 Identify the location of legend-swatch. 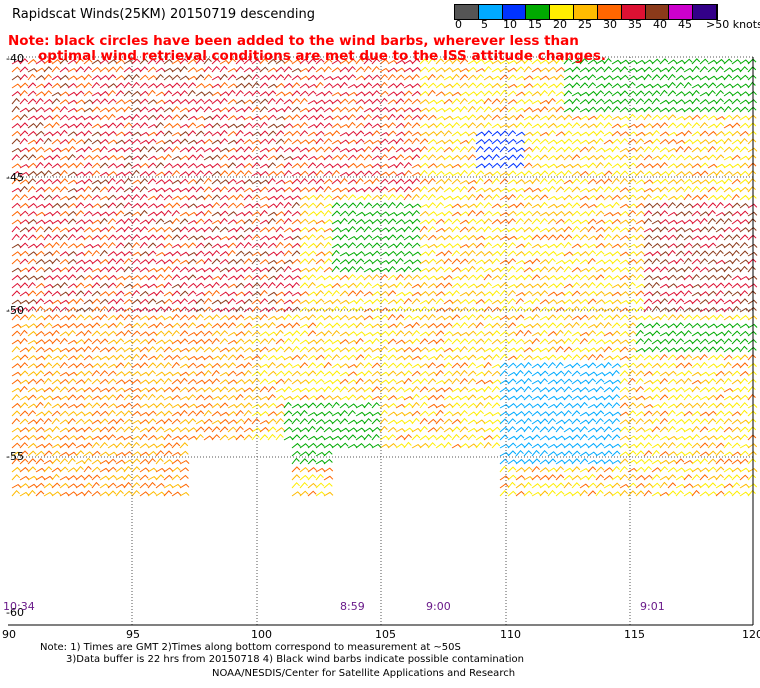
(681, 12).